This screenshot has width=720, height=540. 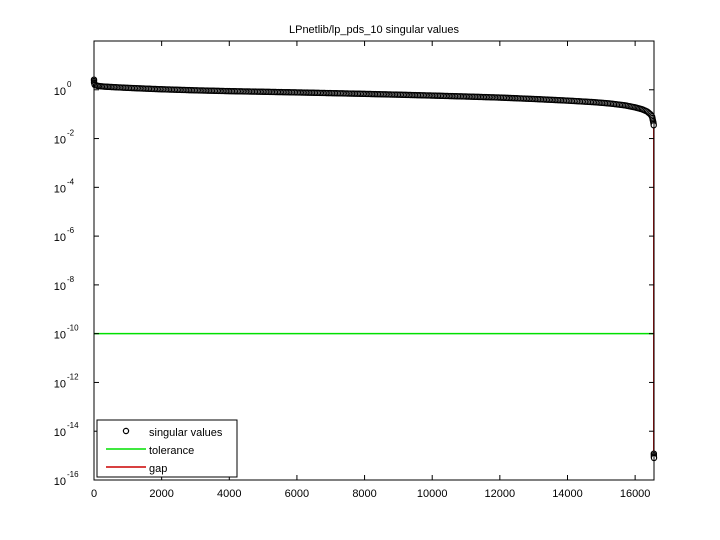 What do you see at coordinates (73, 328) in the screenshot?
I see `y-tick-label-exponent: -10` at bounding box center [73, 328].